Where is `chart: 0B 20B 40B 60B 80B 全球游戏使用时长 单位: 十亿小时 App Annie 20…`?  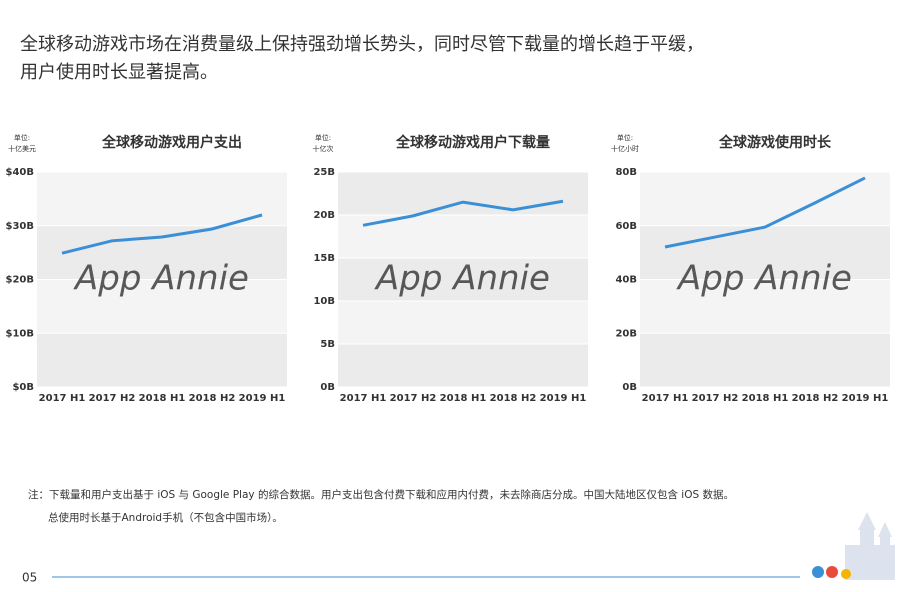 chart: 0B 20B 40B 60B 80B 全球游戏使用时长 单位: 十亿小时 App Annie 20… is located at coordinates (750, 268).